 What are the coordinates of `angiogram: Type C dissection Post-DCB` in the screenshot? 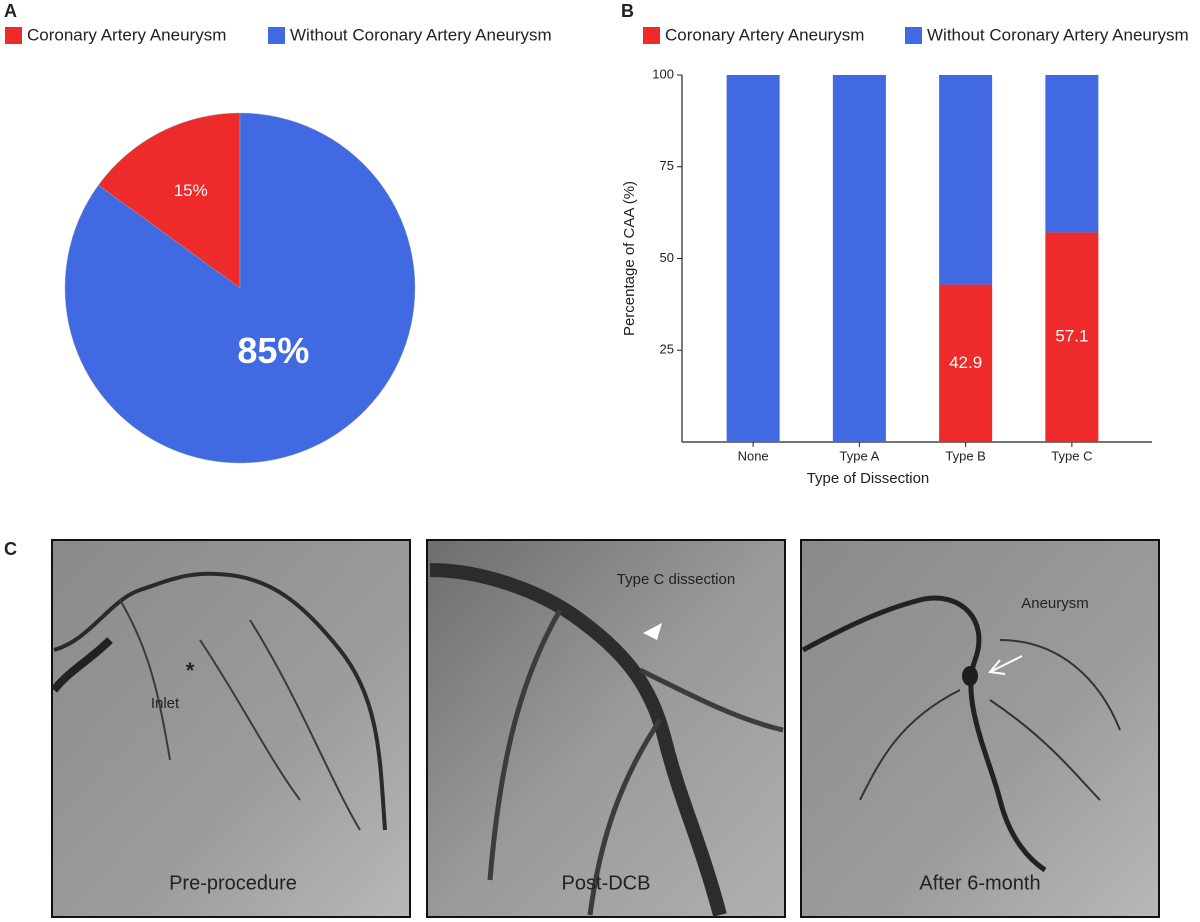 It's located at (606, 728).